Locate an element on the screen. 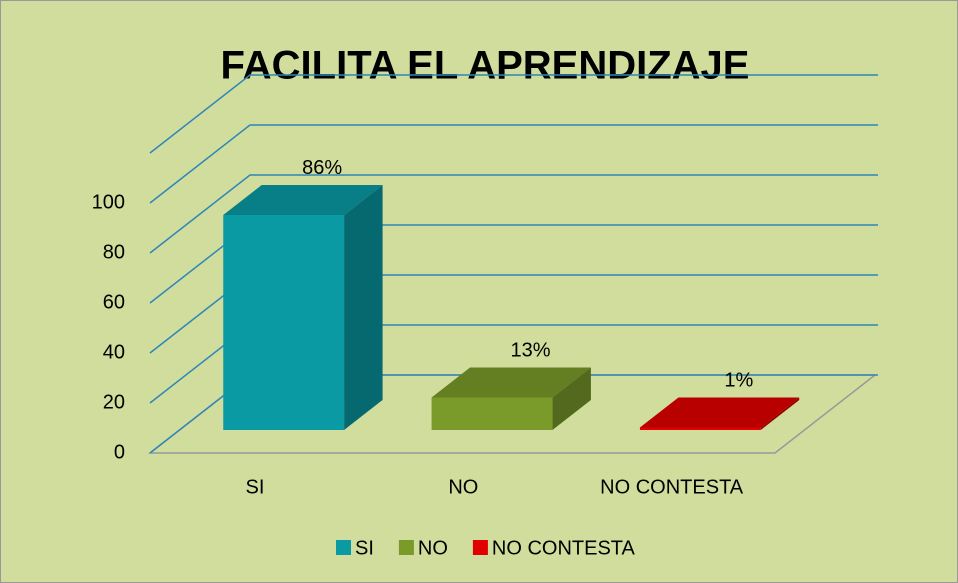  legend-label: SI is located at coordinates (364, 548).